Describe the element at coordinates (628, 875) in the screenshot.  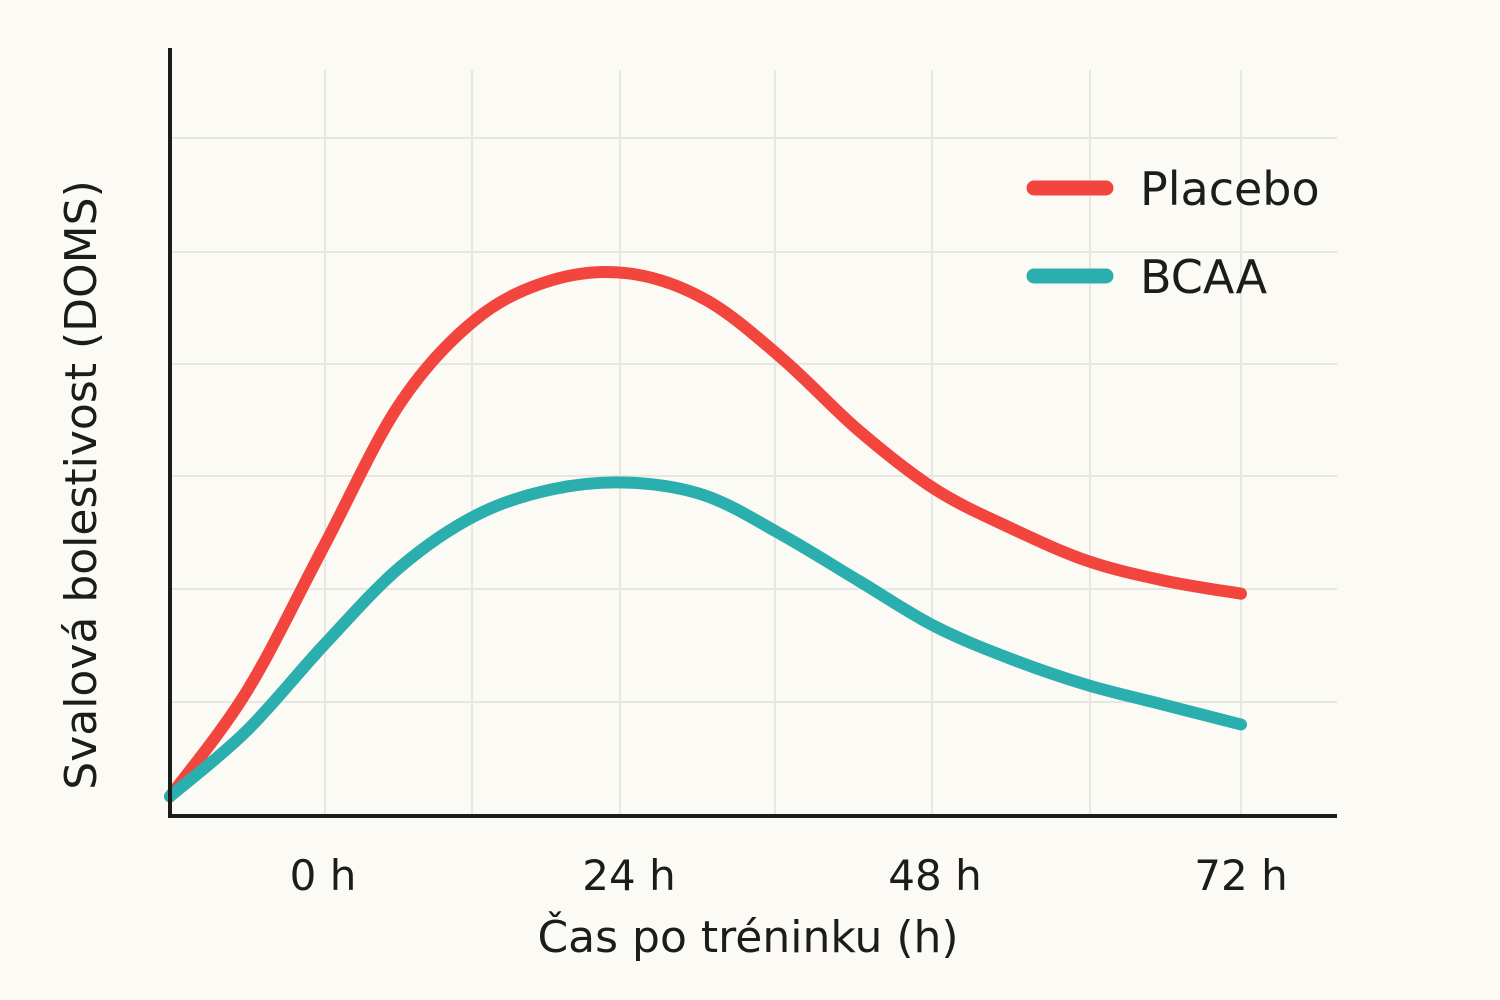
I see `x-tick-label: 24 h` at that location.